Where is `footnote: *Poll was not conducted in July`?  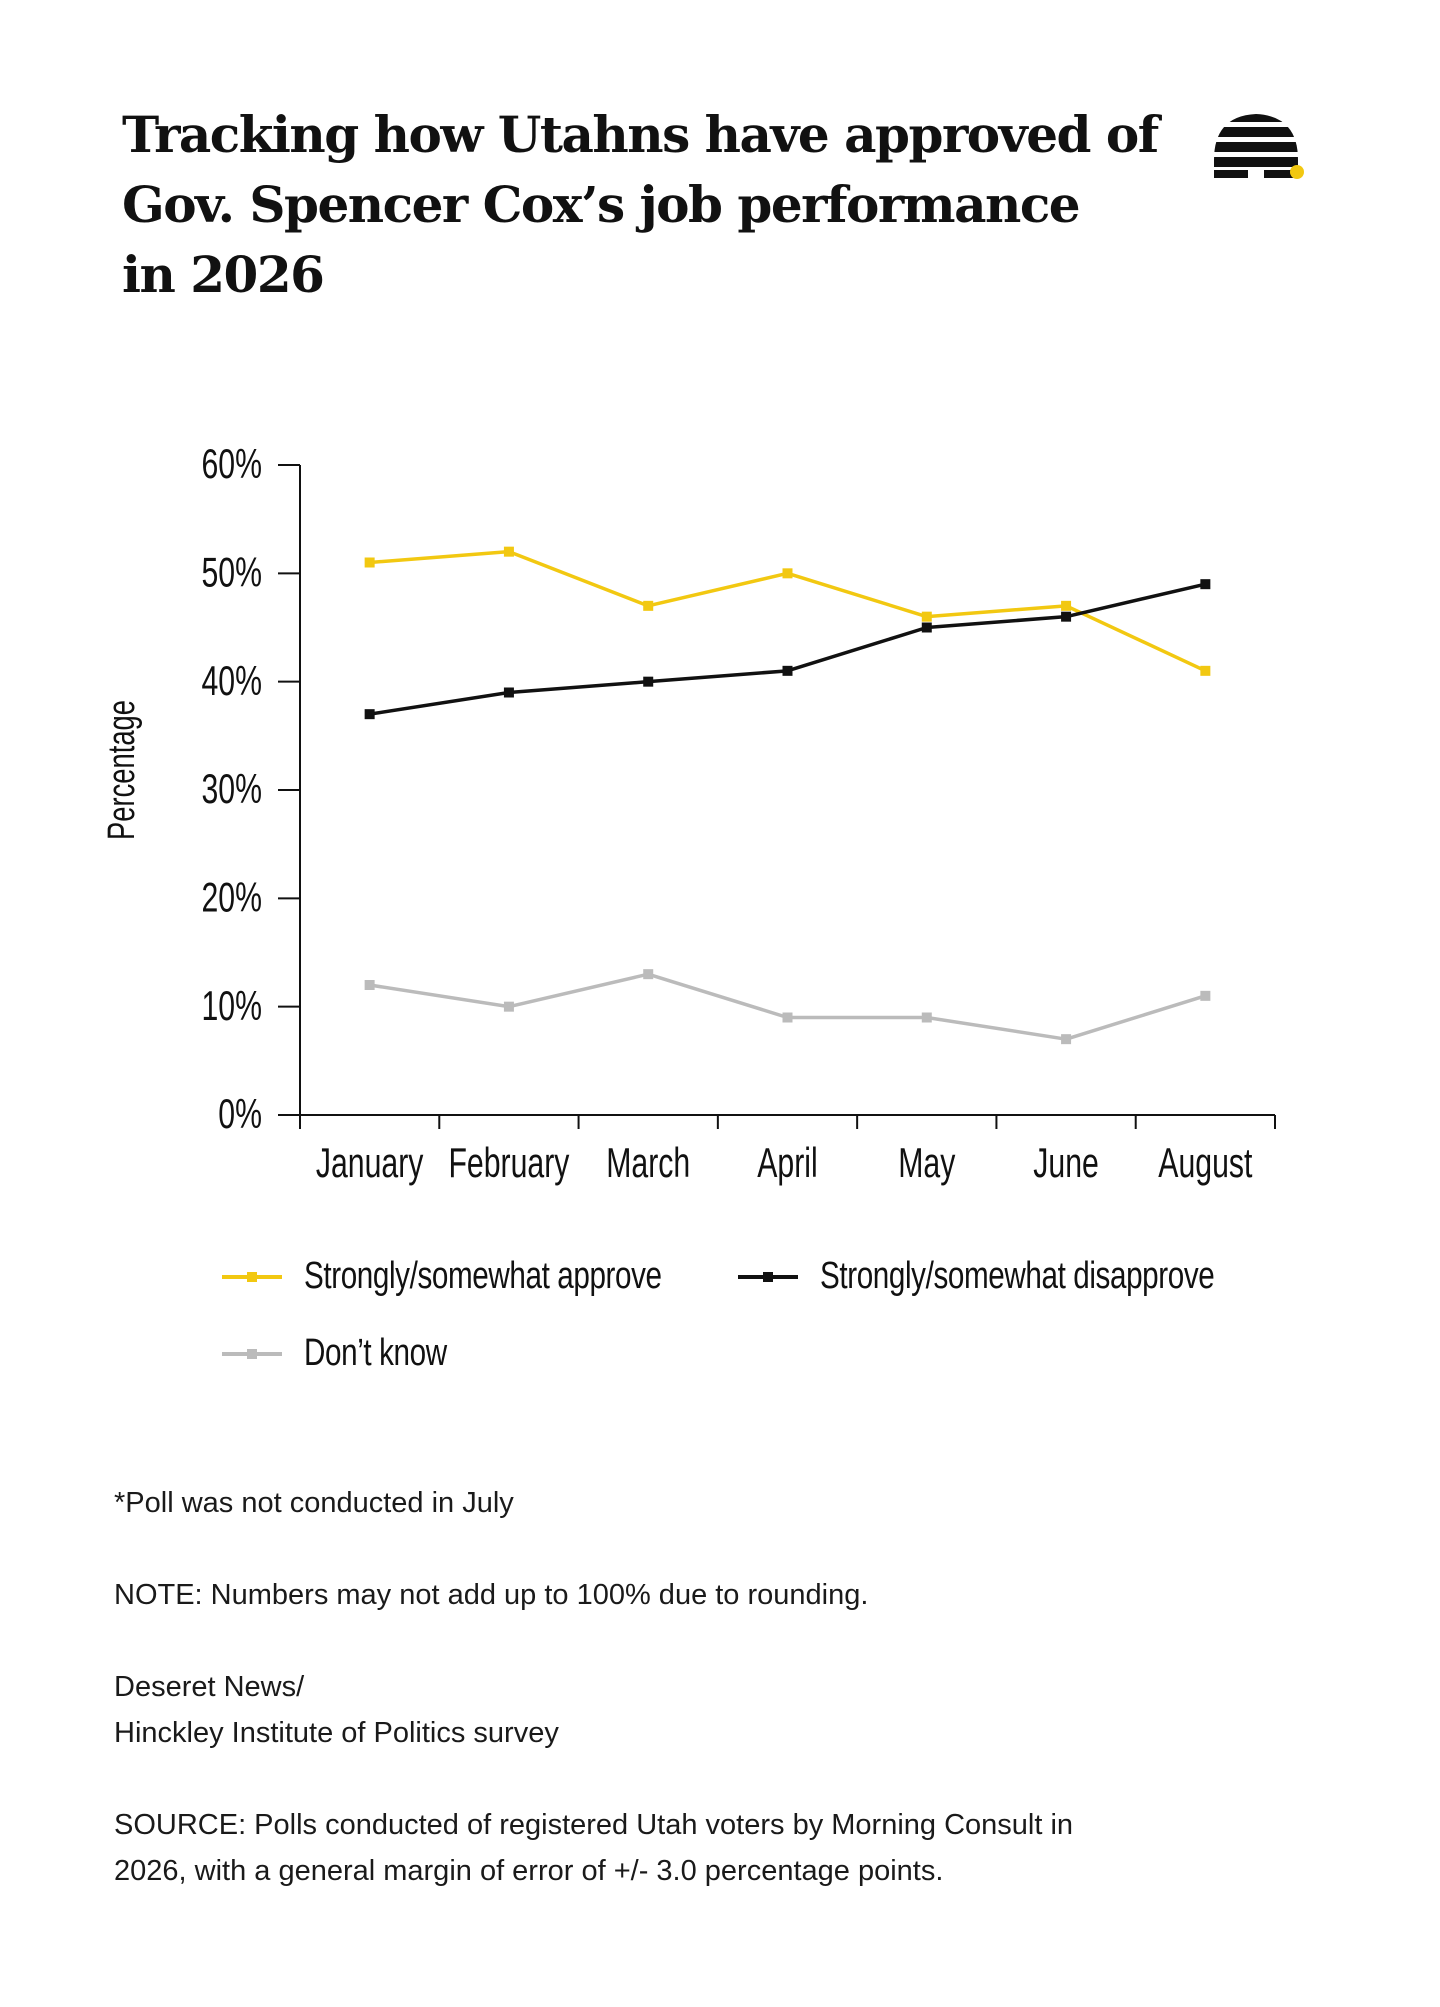 footnote: *Poll was not conducted in July is located at coordinates (314, 1503).